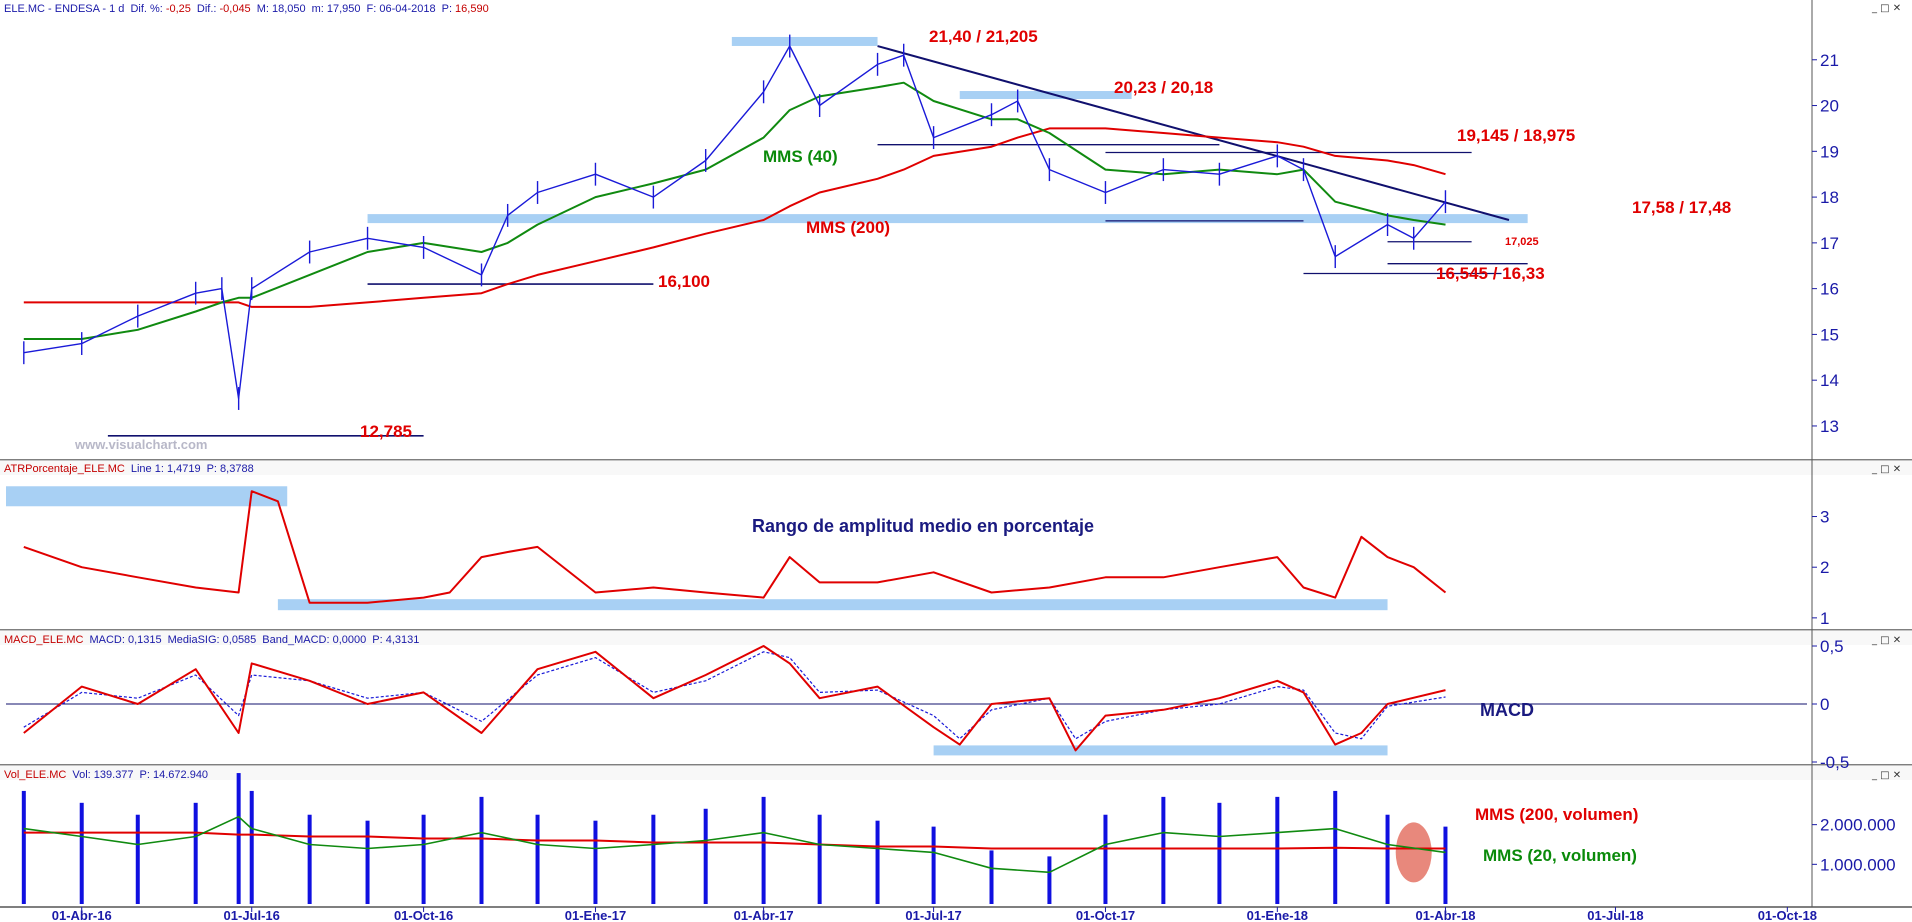  I want to click on y-tick-label: 0, so click(1824, 704).